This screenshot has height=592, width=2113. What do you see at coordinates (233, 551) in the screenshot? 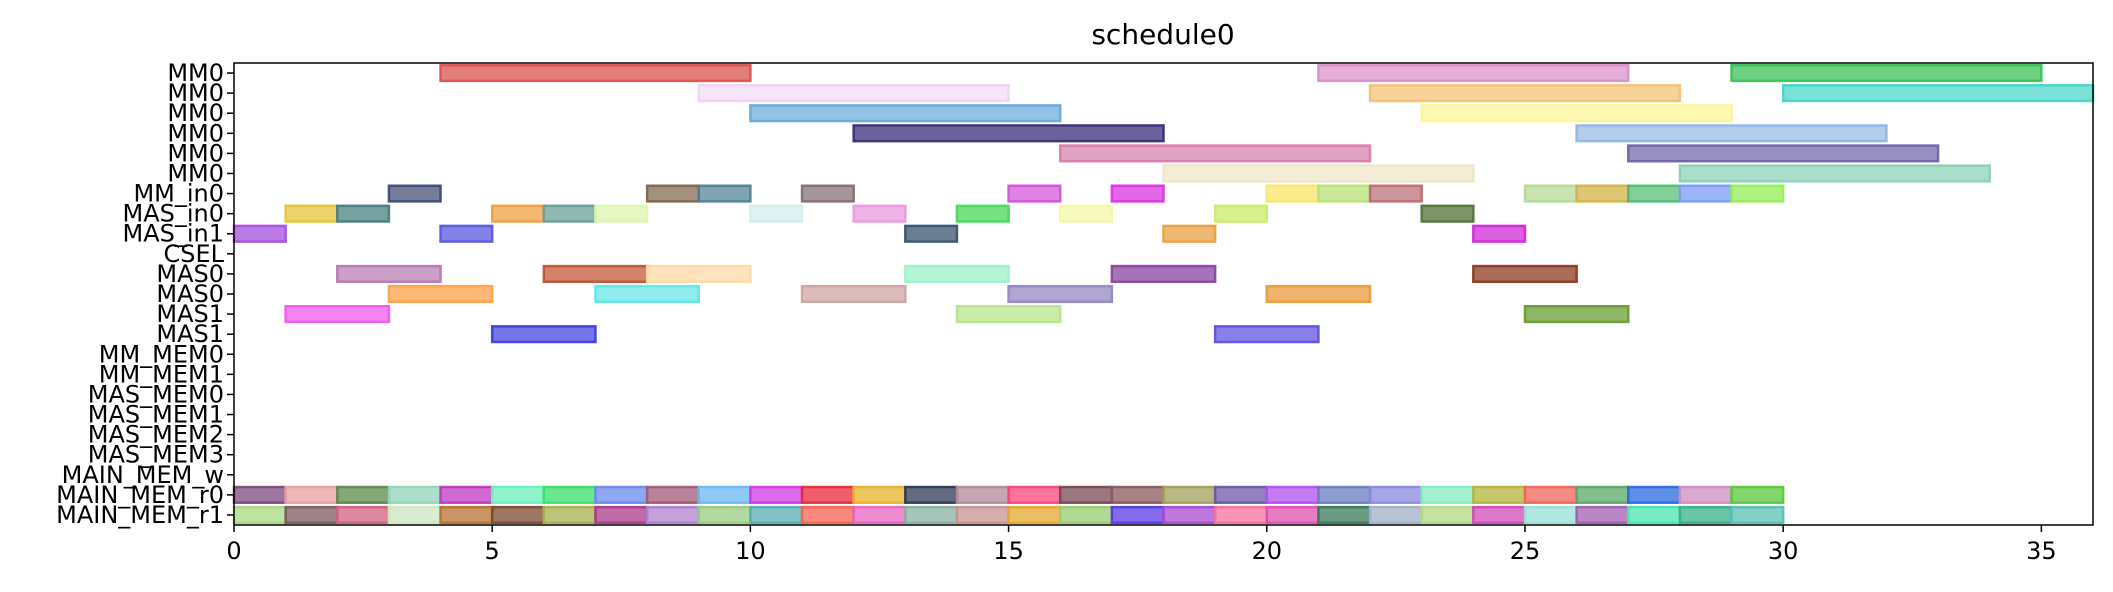
I see `x-tick-label: 0` at bounding box center [233, 551].